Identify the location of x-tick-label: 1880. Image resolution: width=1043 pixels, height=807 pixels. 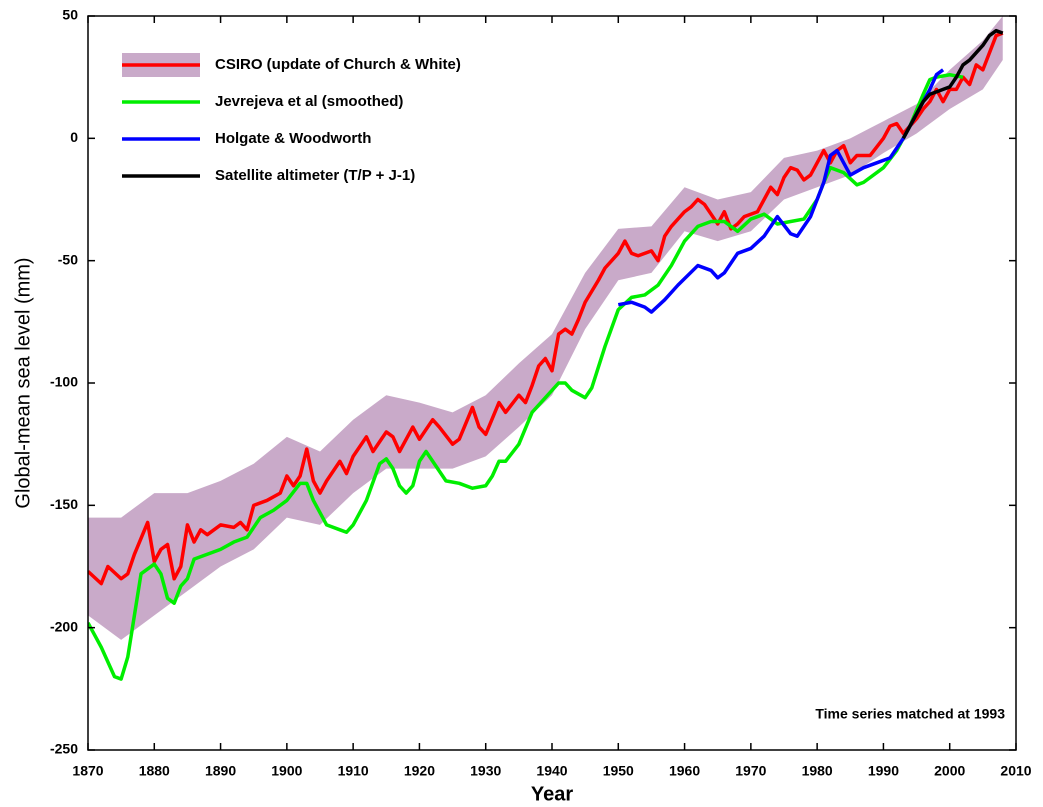
(154, 771).